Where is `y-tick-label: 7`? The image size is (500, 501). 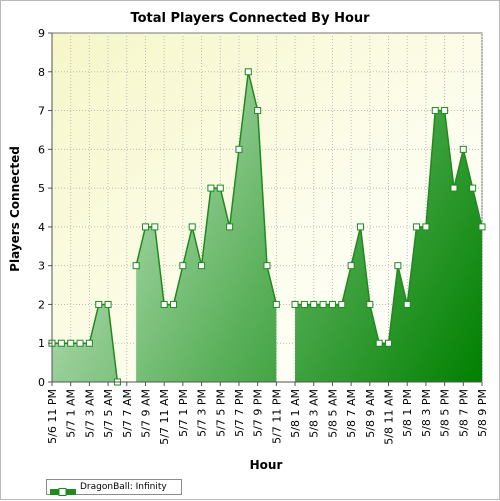 y-tick-label: 7 is located at coordinates (41, 111).